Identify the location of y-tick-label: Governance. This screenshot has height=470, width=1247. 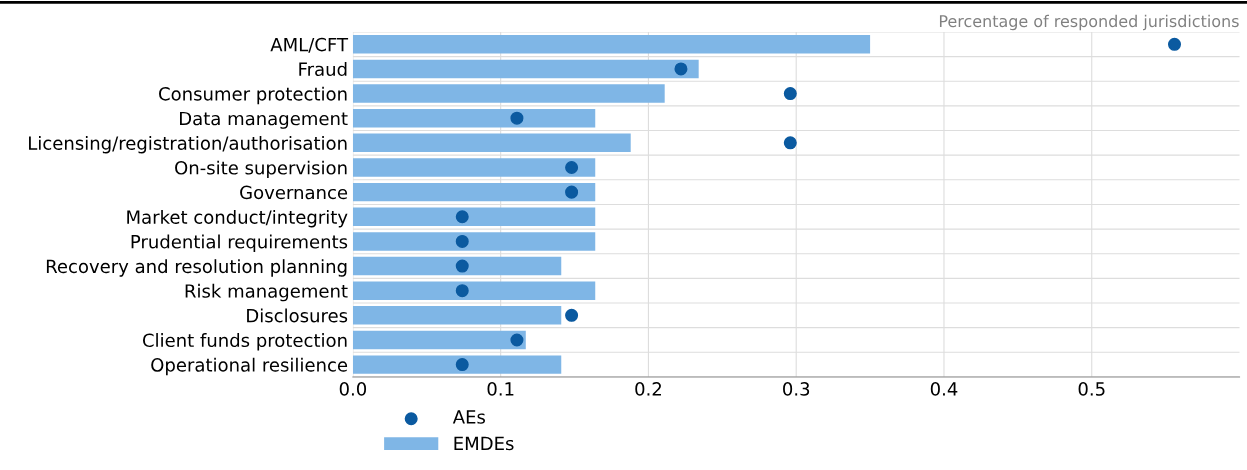
(294, 192).